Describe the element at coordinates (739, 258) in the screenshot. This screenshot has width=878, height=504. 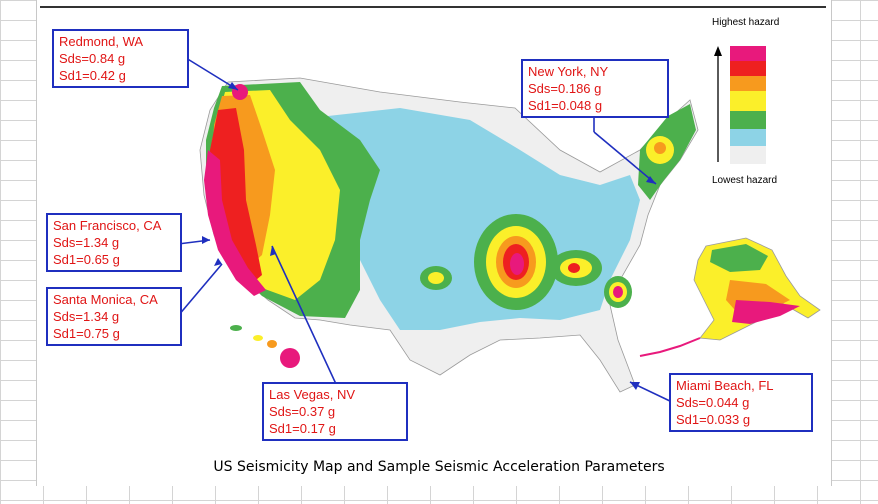
I see `alaska-green` at that location.